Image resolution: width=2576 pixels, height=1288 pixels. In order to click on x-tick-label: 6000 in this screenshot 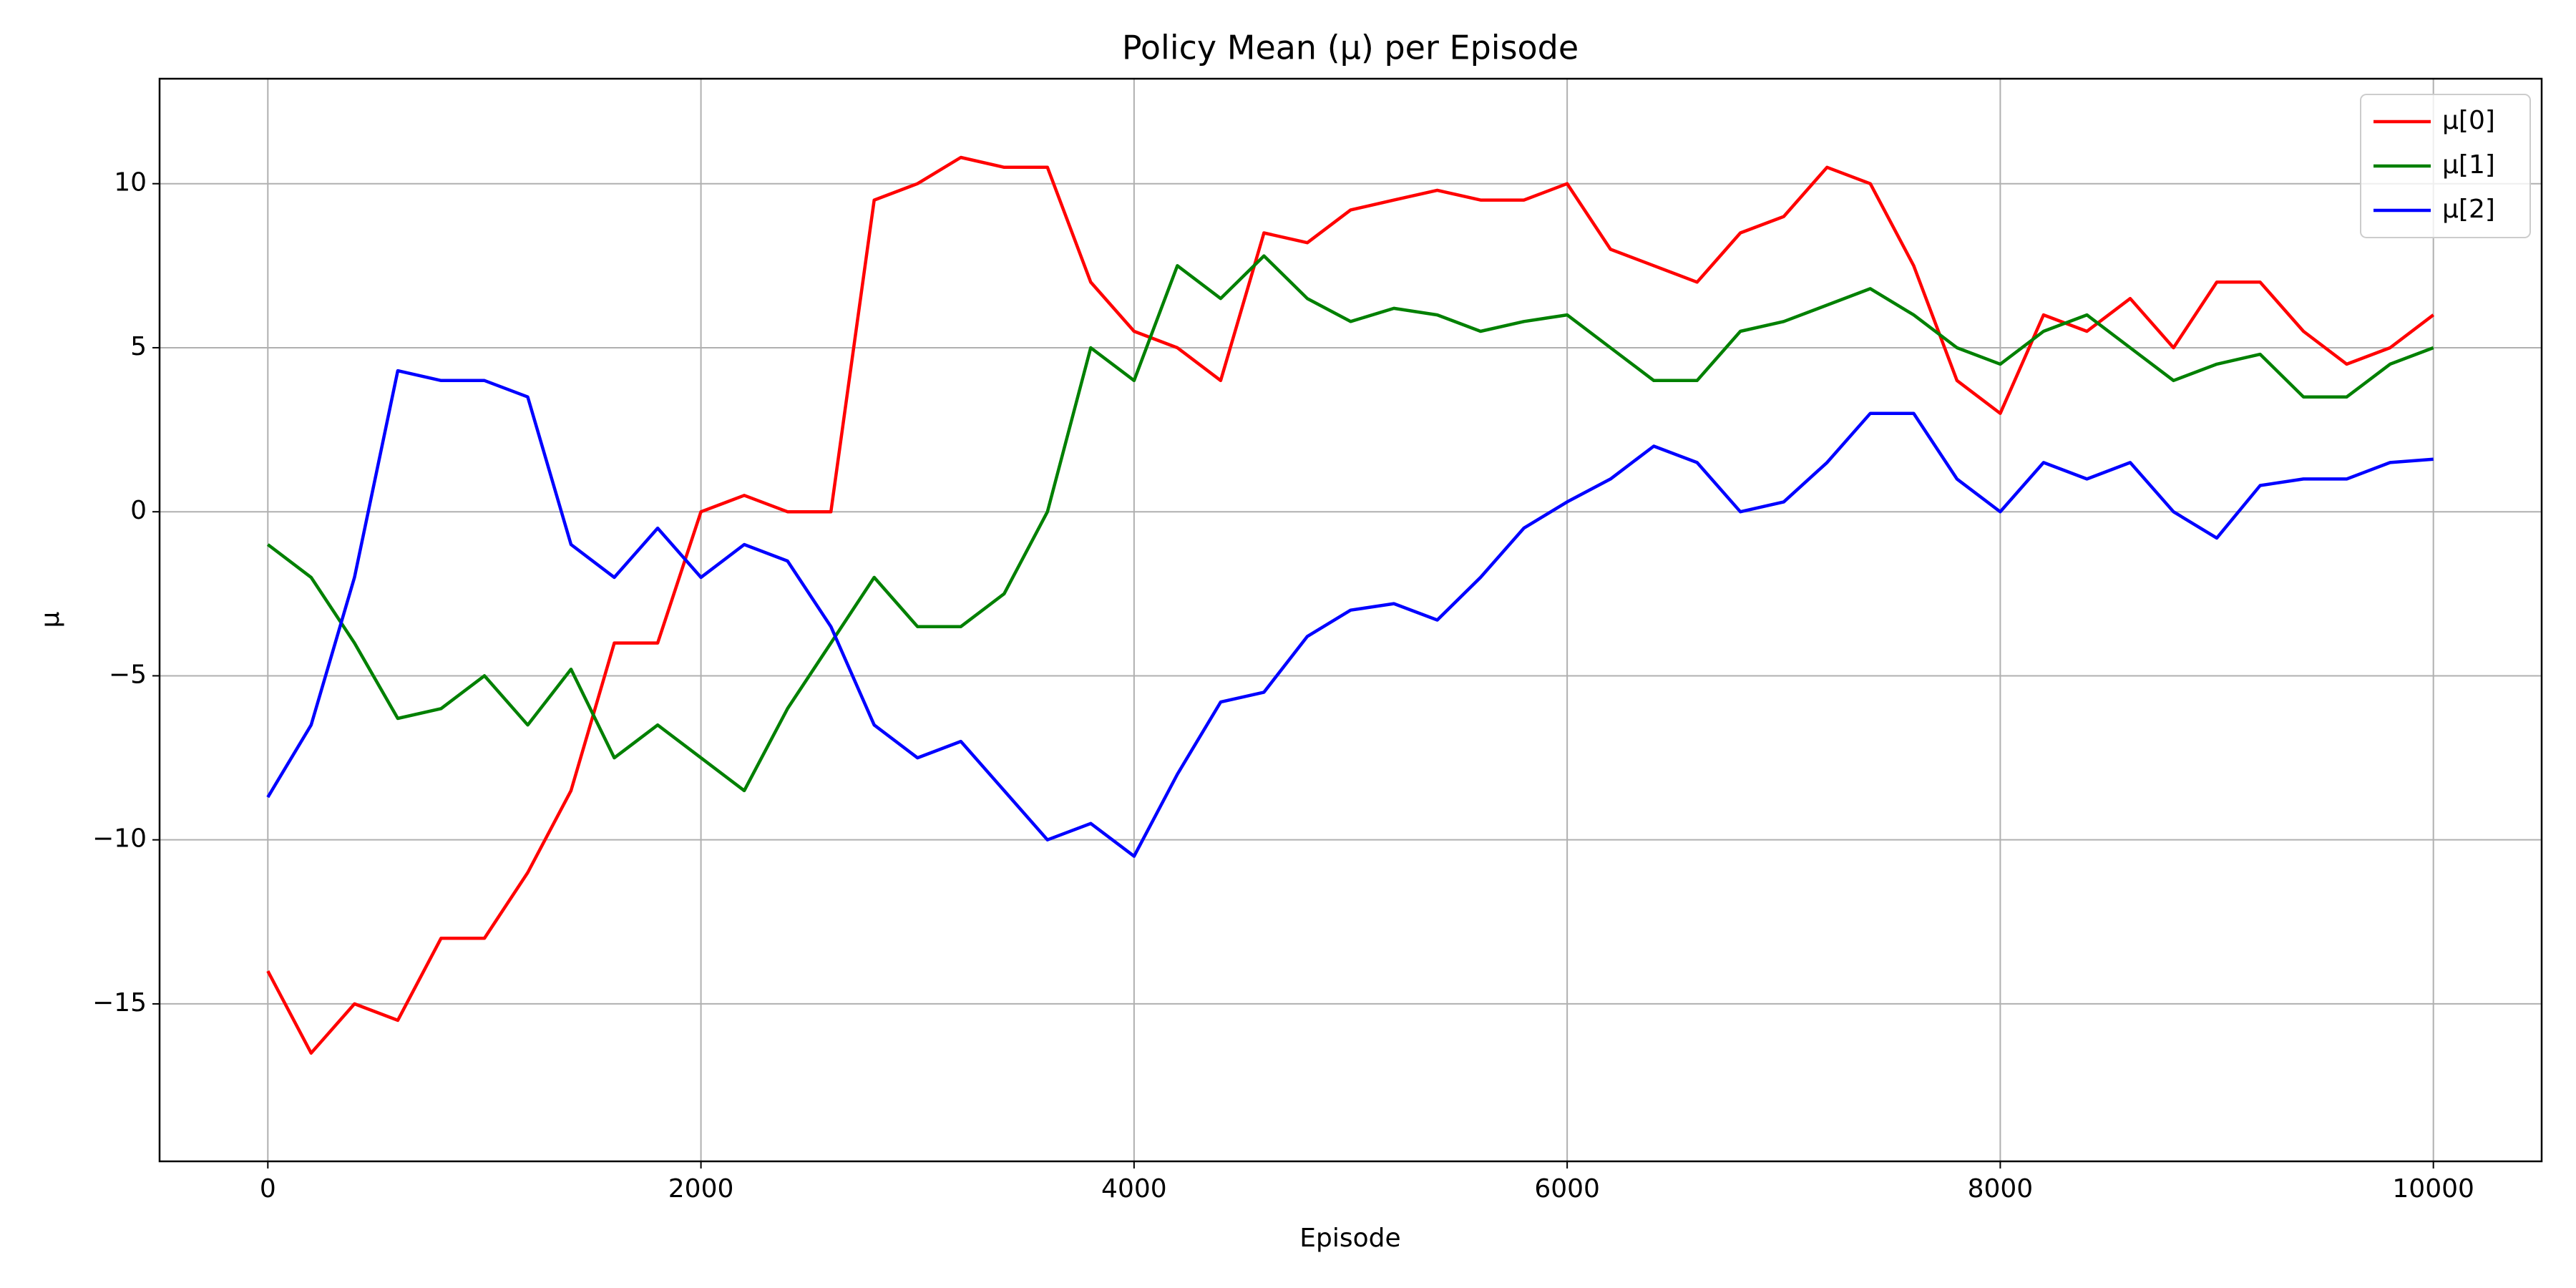, I will do `click(1567, 1189)`.